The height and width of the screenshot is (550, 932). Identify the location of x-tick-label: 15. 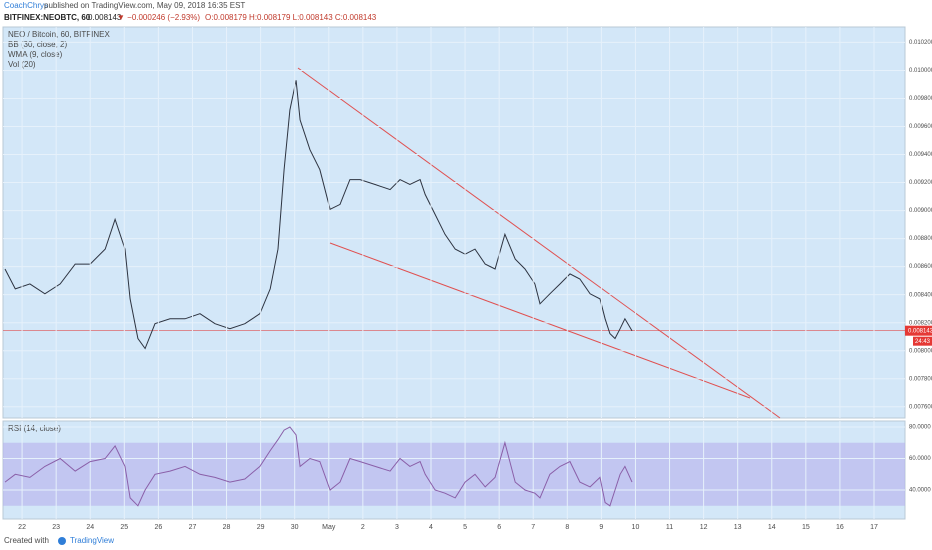
(806, 527).